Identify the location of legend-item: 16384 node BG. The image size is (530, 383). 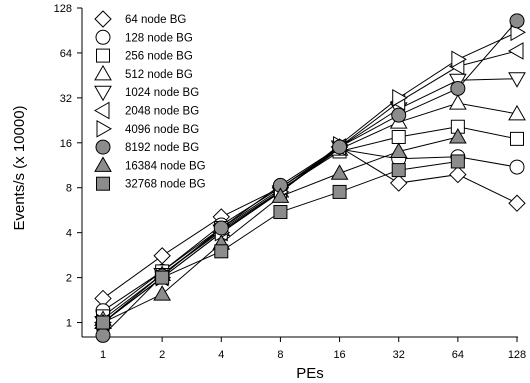
(150, 164).